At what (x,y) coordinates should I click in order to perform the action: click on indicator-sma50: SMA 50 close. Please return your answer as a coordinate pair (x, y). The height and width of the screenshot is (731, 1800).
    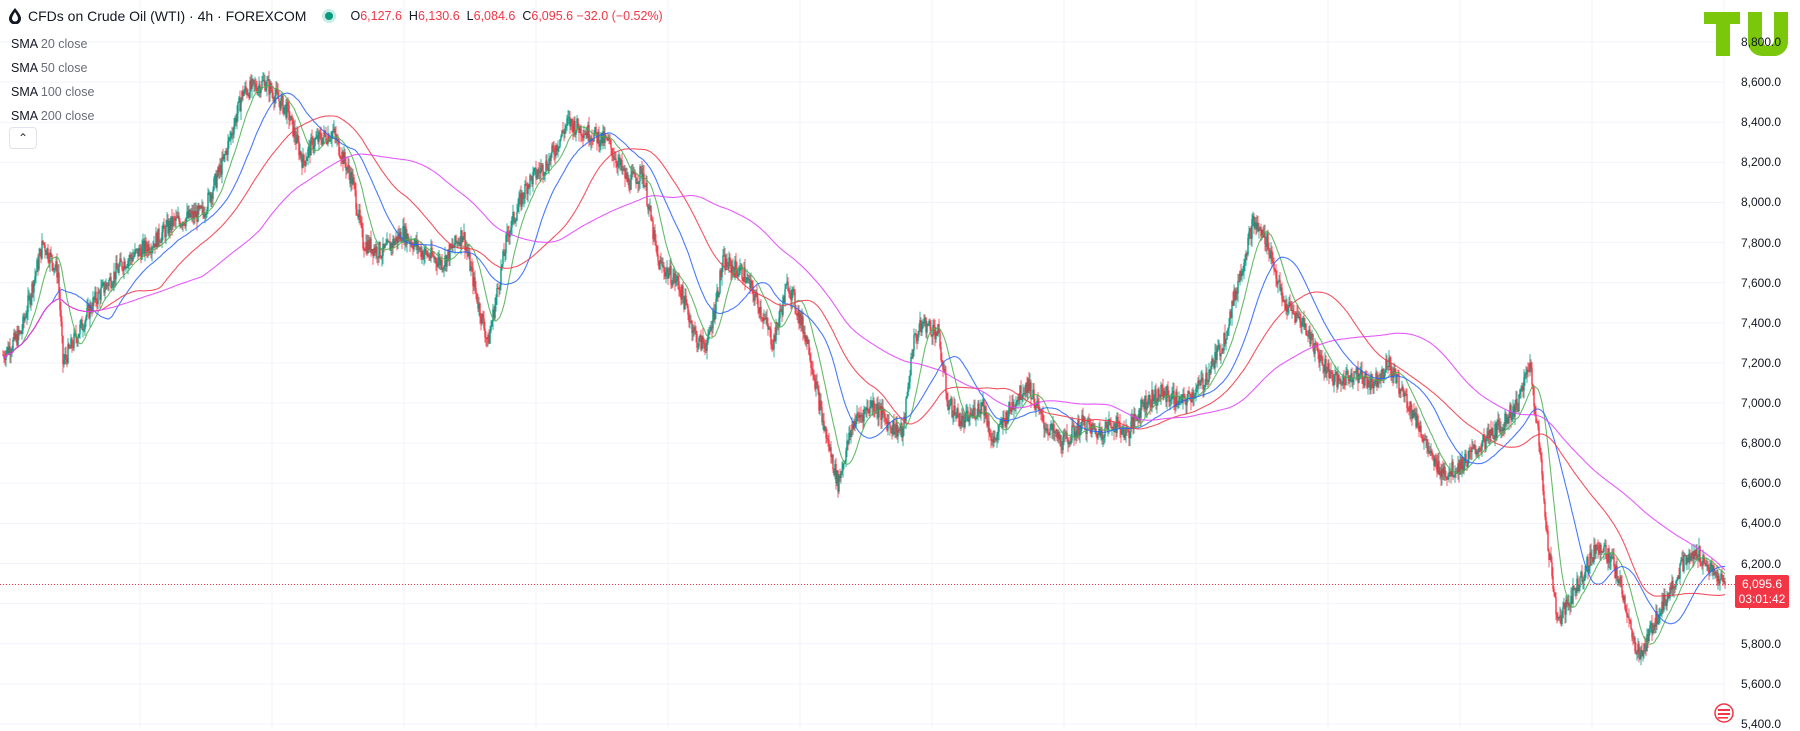
    Looking at the image, I should click on (49, 68).